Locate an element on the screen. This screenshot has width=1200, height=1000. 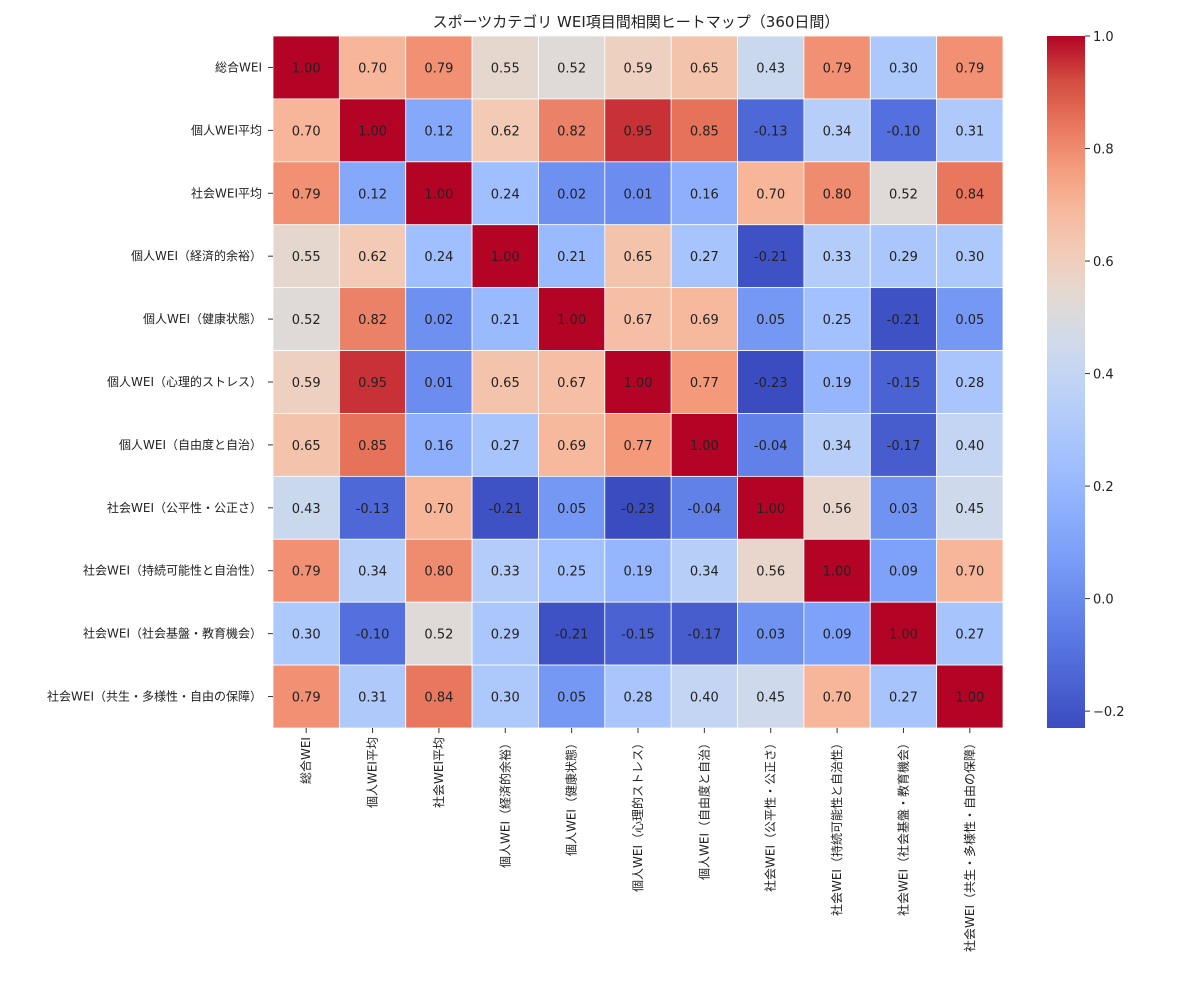
cell-label-2-10: 0.84 is located at coordinates (969, 194).